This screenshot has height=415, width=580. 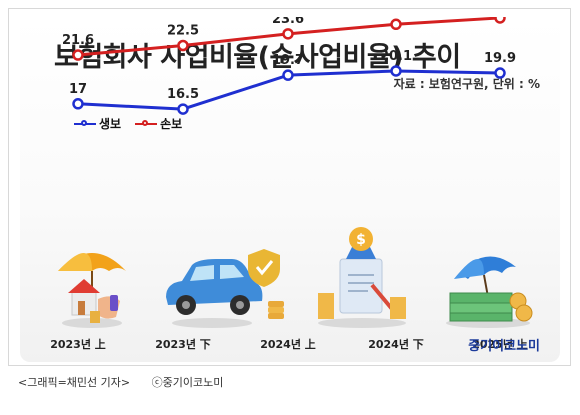 I want to click on car-shield-icon, so click(x=225, y=288).